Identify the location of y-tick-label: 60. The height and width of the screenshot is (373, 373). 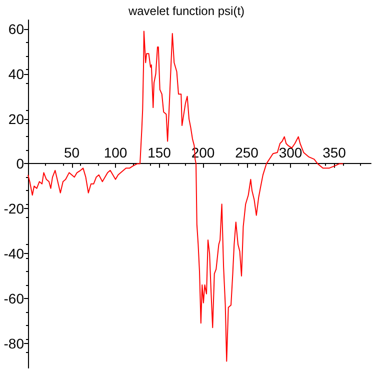
(16, 28).